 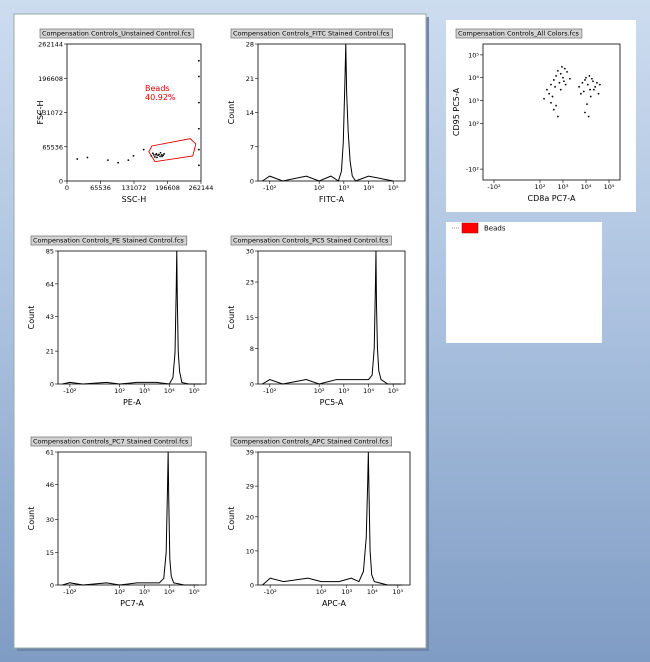 What do you see at coordinates (456, 111) in the screenshot?
I see `y-axis-label: CD95 PC5-A` at bounding box center [456, 111].